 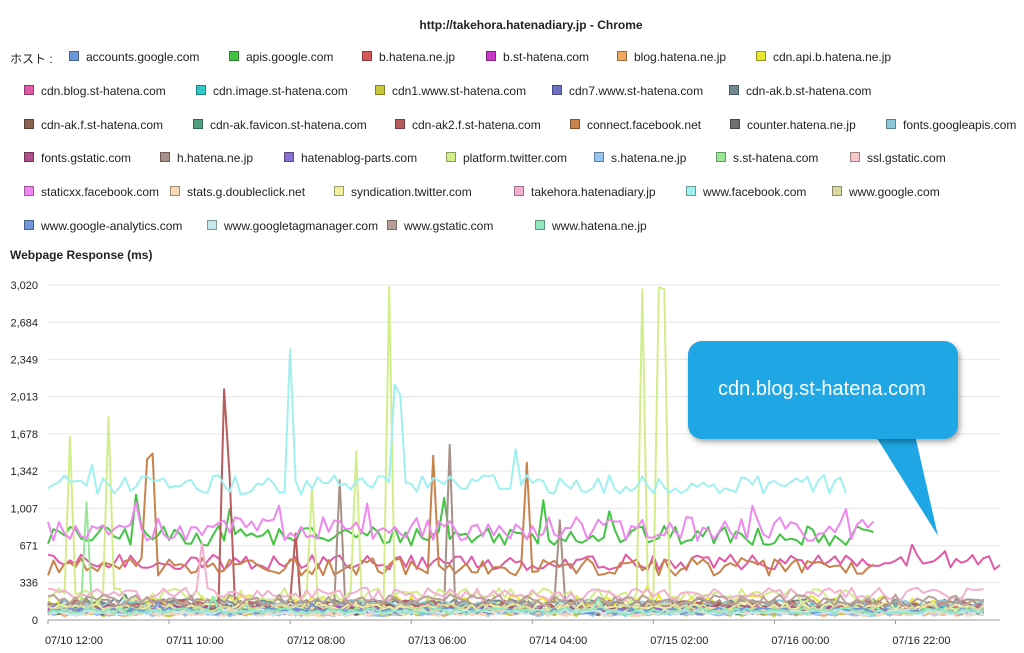 I want to click on y-tick-label: 1,342, so click(x=24, y=472).